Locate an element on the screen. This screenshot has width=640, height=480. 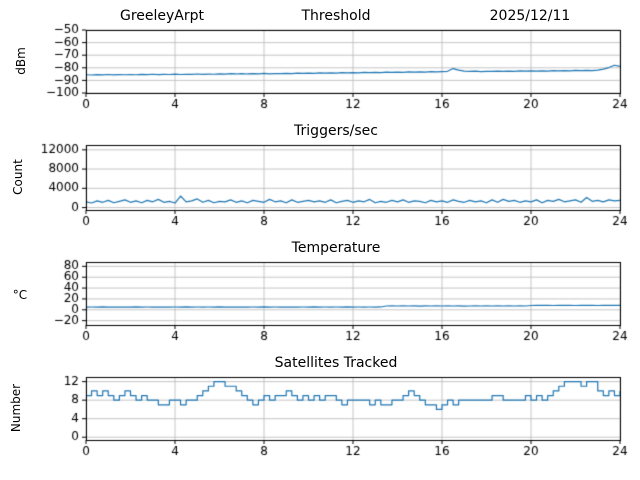
threshold-title-date: 2025/12/11 is located at coordinates (530, 16).